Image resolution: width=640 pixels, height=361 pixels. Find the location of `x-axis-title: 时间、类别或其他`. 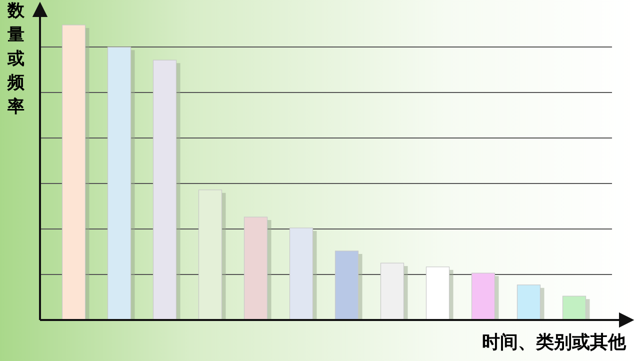

x-axis-title: 时间、类别或其他 is located at coordinates (554, 342).